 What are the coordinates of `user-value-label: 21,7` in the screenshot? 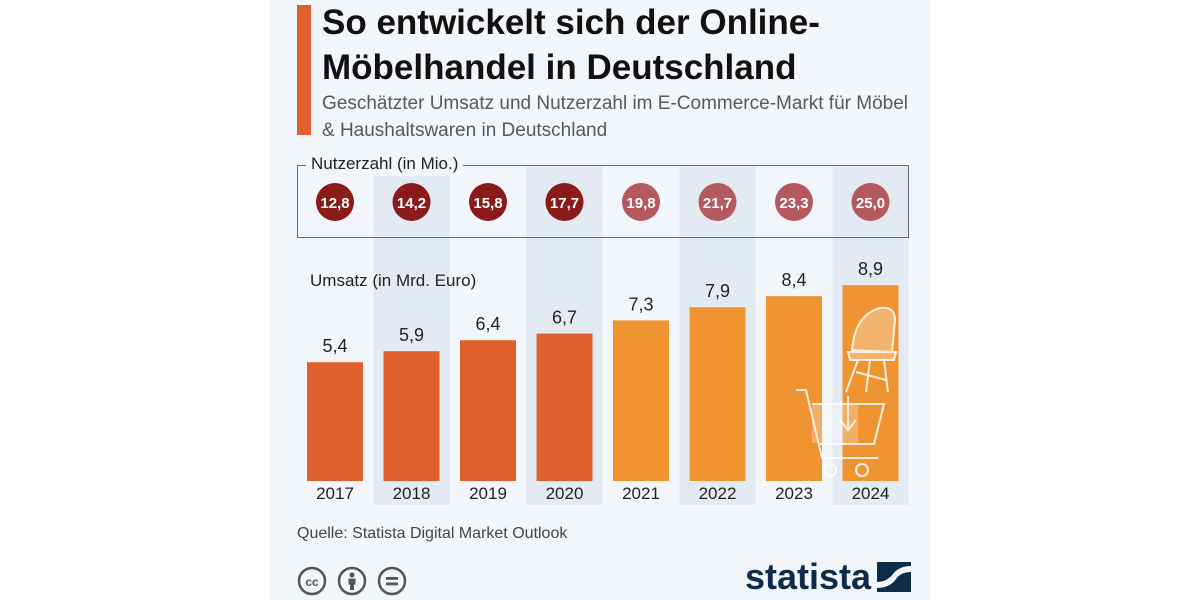 It's located at (717, 203).